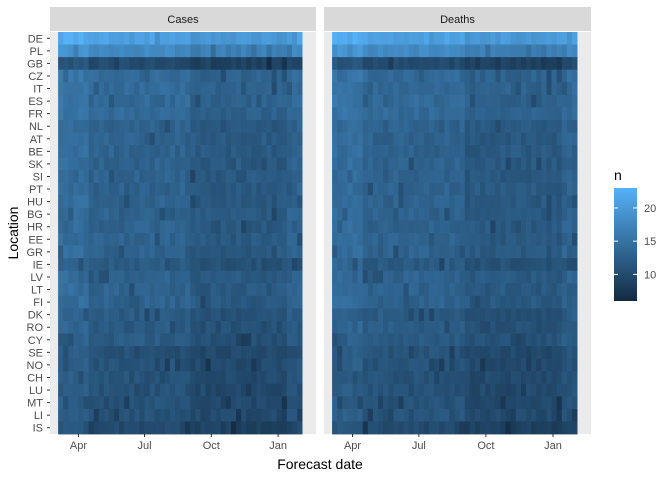 This screenshot has width=672, height=480. What do you see at coordinates (35, 228) in the screenshot?
I see `y-tick-label: HR` at bounding box center [35, 228].